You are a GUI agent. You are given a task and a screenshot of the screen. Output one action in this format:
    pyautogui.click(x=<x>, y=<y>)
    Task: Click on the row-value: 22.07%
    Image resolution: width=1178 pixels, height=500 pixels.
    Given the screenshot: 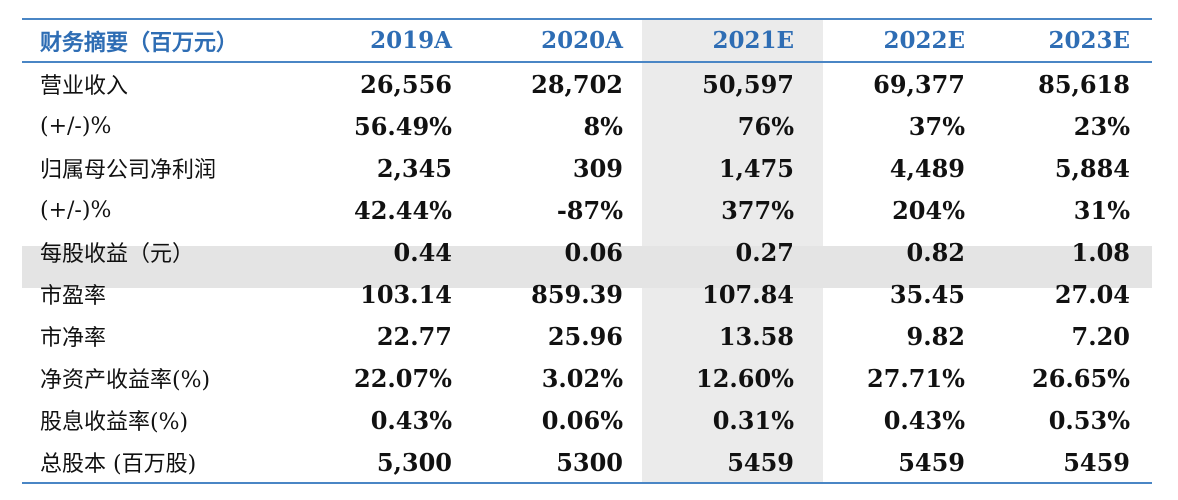 What is the action you would take?
    pyautogui.click(x=403, y=378)
    